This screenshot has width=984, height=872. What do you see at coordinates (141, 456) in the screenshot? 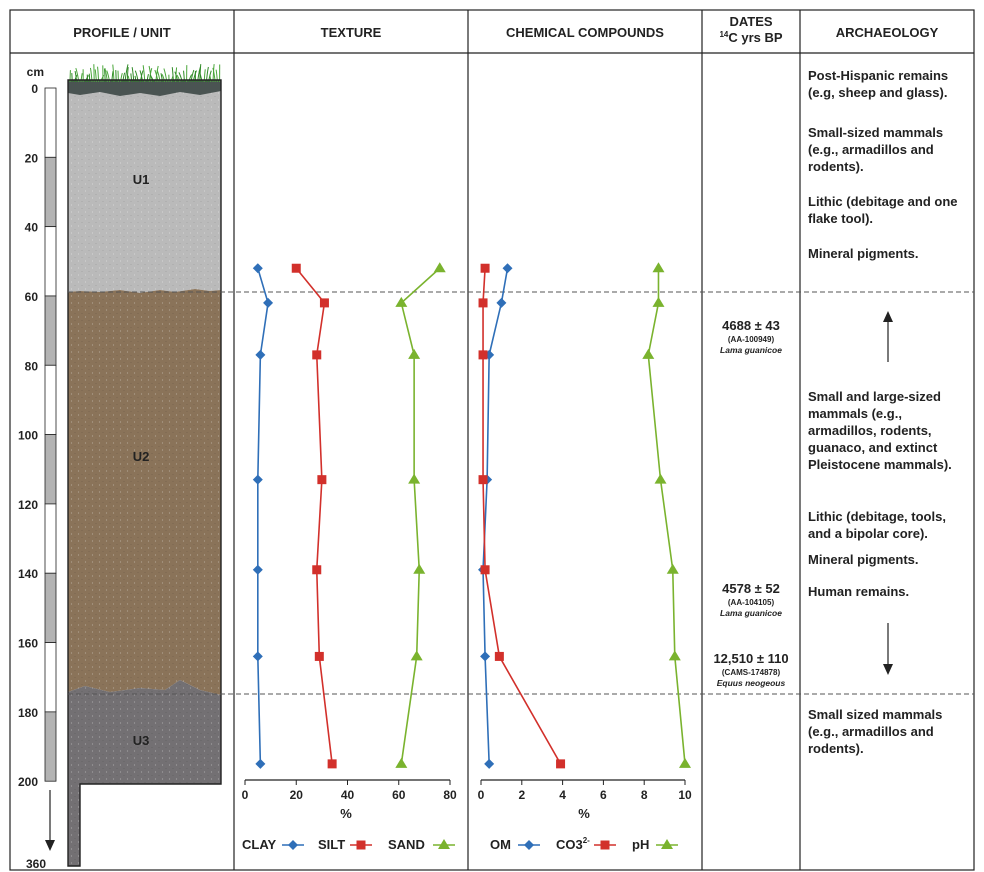
I see `unit-u2-label: U2` at bounding box center [141, 456].